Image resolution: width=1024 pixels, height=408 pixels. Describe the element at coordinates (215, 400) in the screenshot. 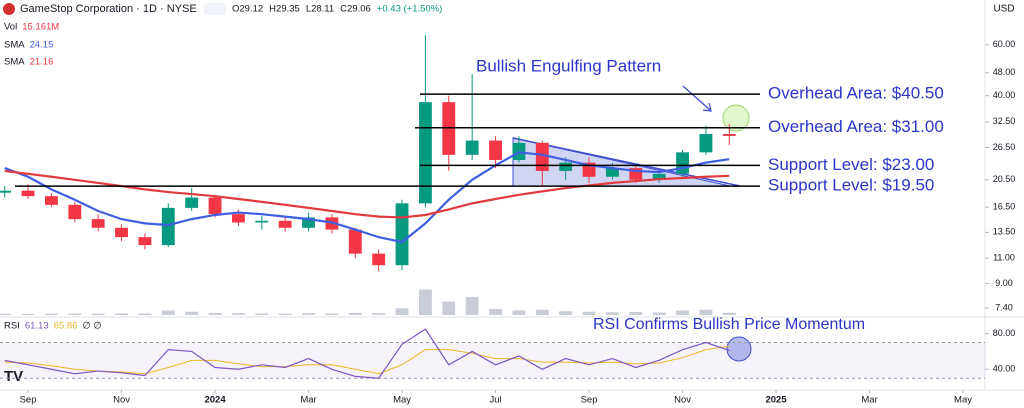

I see `x-tick-label: 2024` at that location.